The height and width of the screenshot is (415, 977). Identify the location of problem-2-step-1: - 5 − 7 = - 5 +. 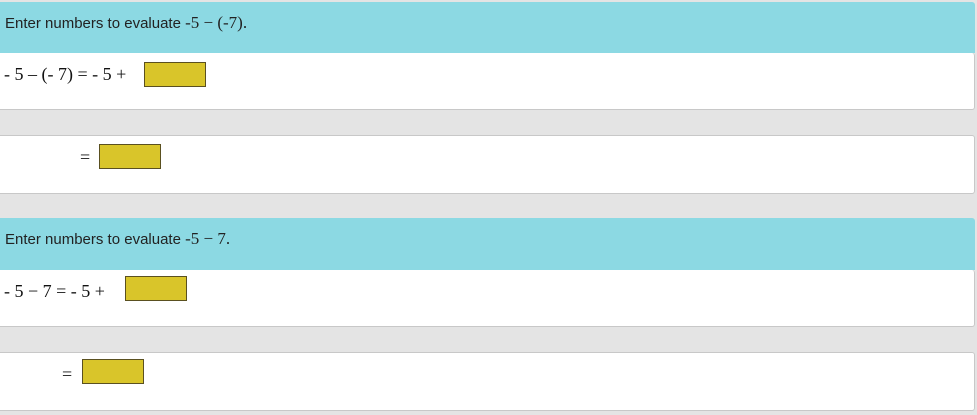
(487, 298).